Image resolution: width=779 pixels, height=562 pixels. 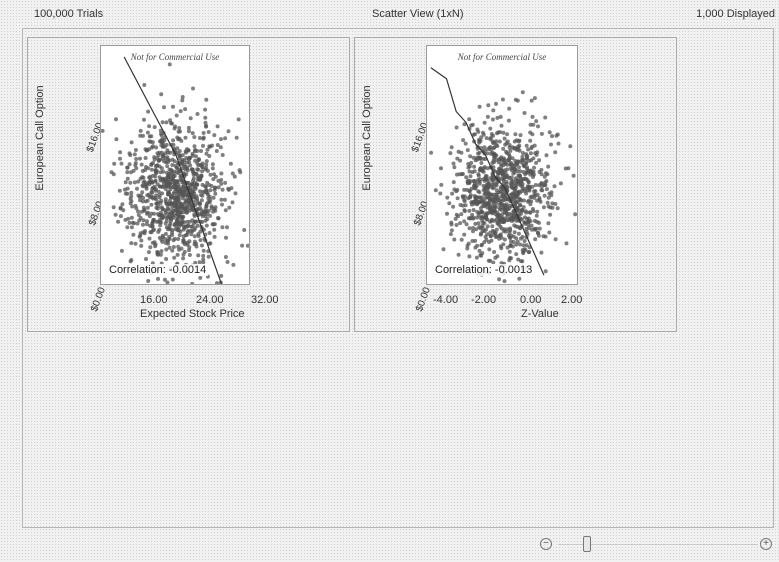 What do you see at coordinates (367, 138) in the screenshot?
I see `y-axis-title: European Call Option` at bounding box center [367, 138].